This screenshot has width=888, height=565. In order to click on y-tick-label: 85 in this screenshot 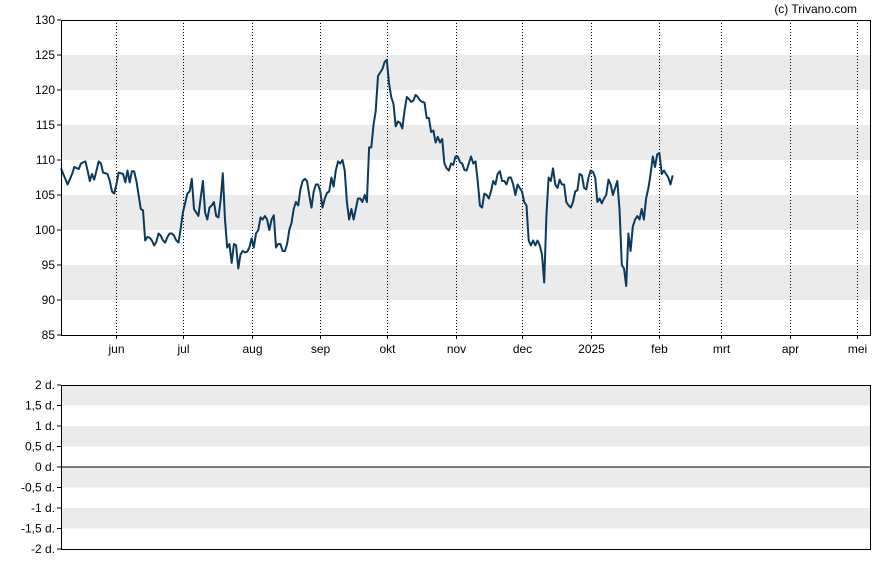, I will do `click(49, 335)`.